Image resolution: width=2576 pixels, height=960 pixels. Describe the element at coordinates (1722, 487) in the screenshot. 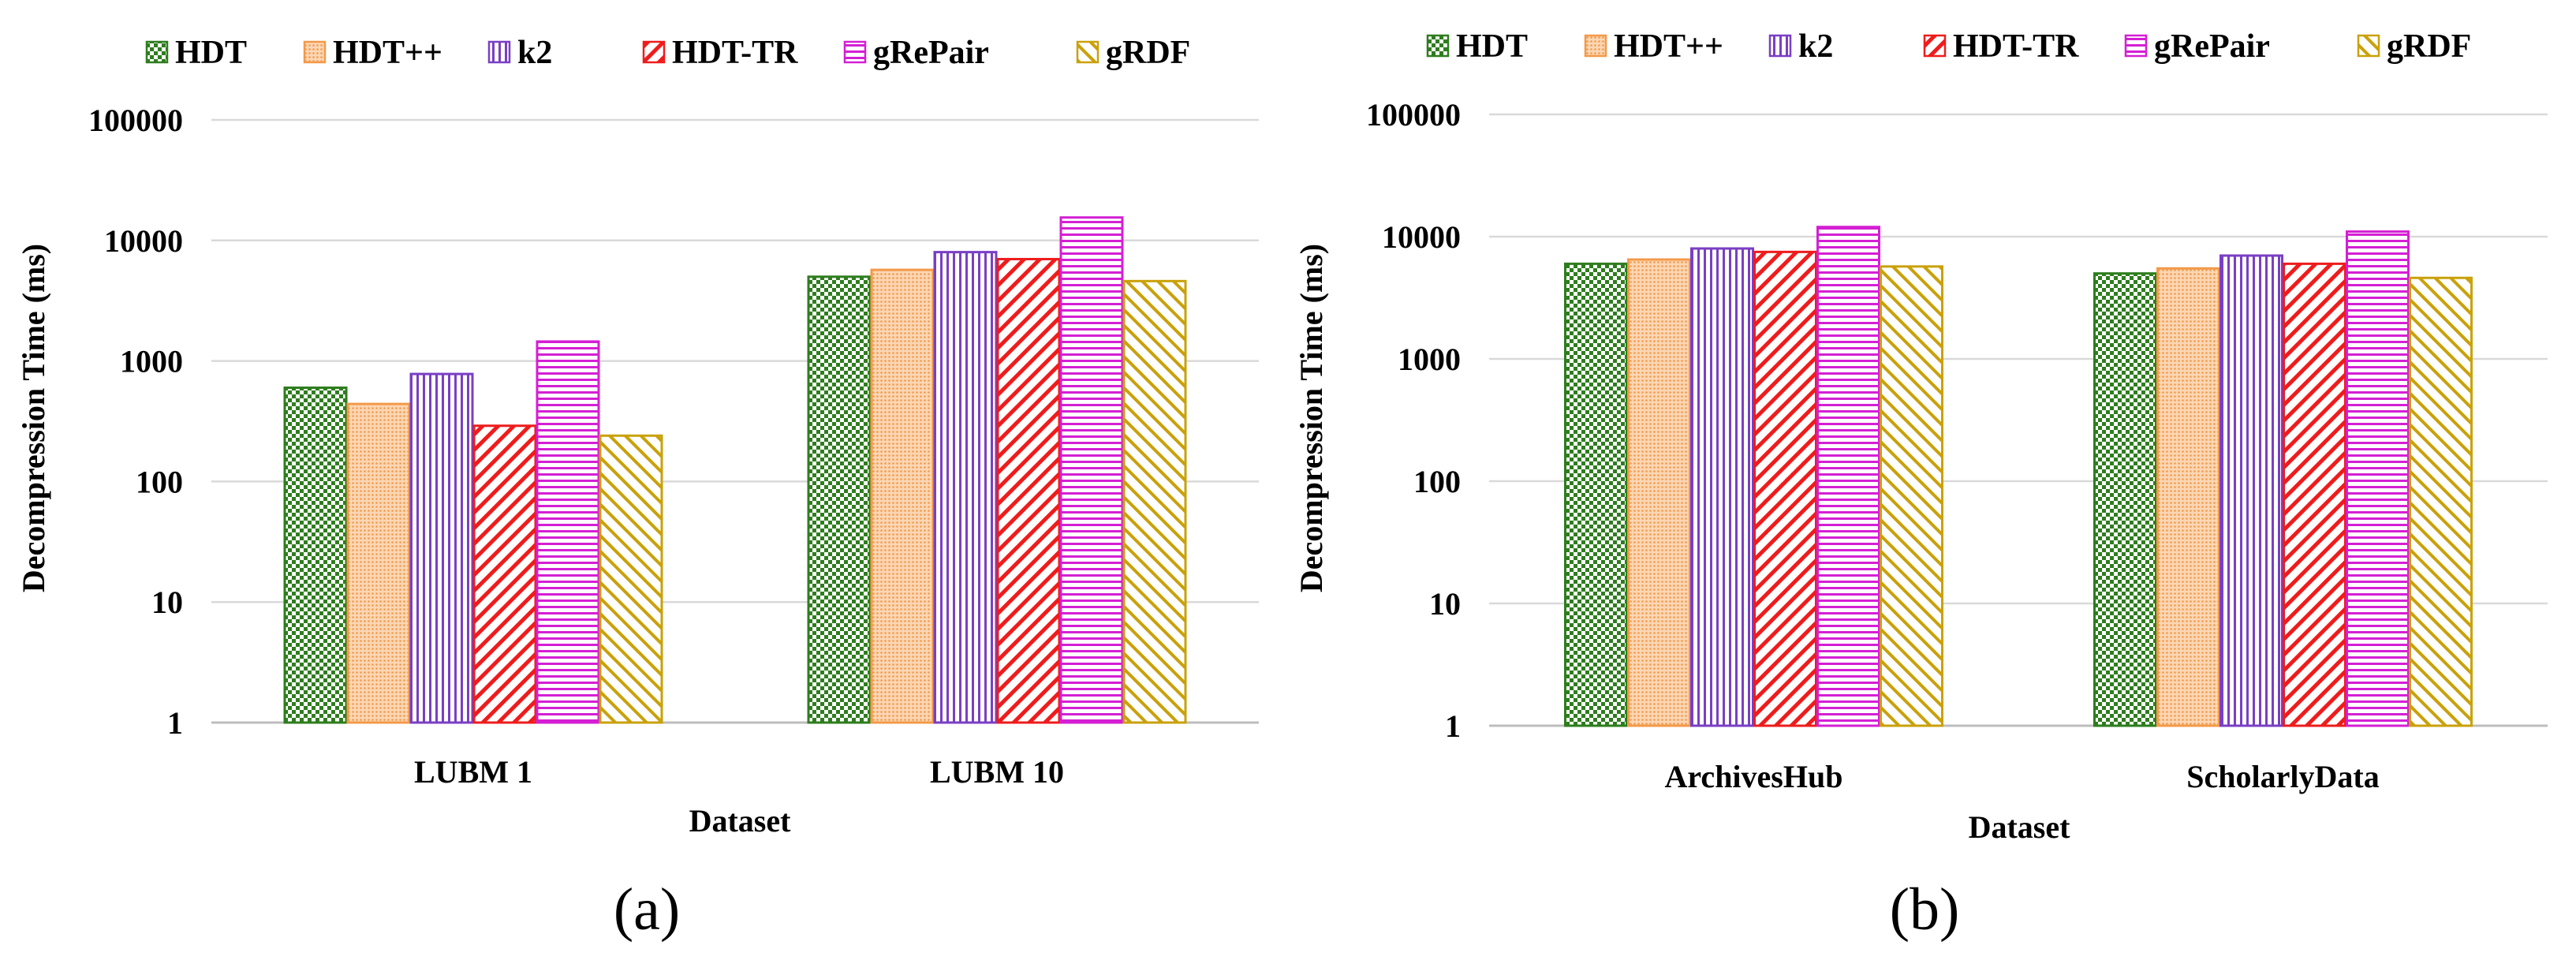

I see `bar-k2-archiveshub` at that location.